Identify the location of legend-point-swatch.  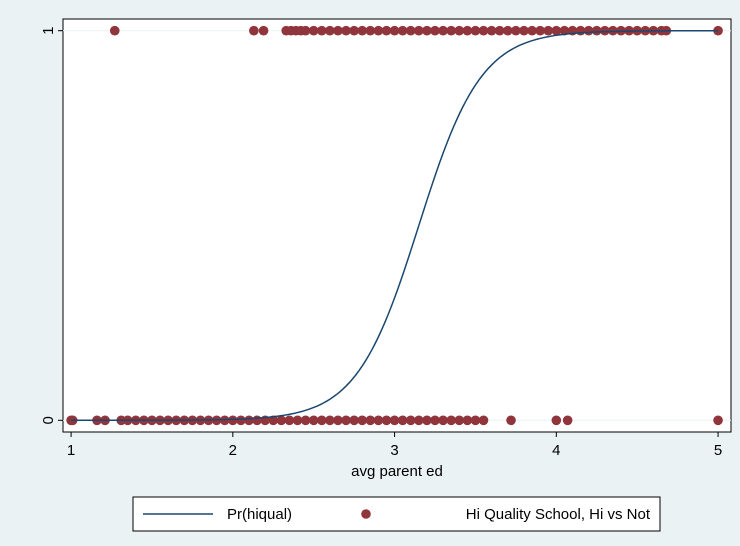
(366, 514).